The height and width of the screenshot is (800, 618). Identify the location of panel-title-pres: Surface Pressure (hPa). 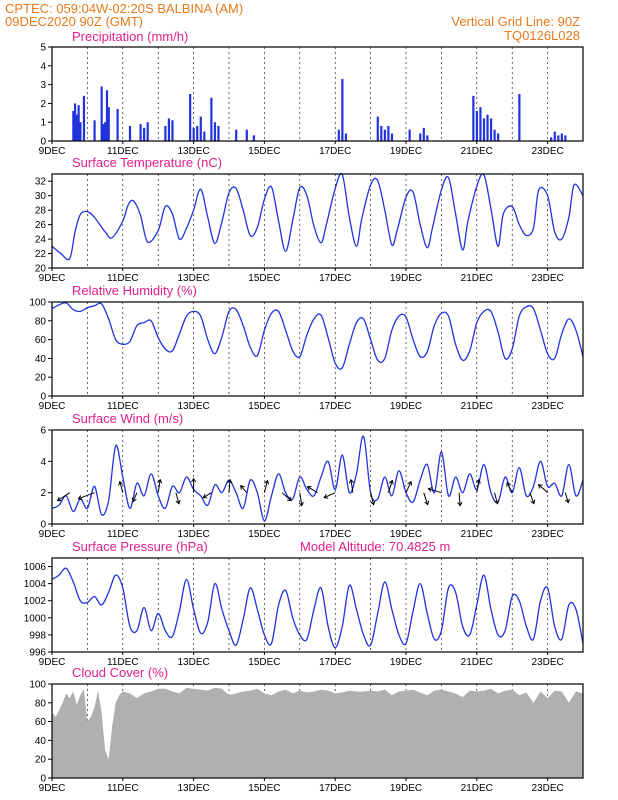
(140, 546).